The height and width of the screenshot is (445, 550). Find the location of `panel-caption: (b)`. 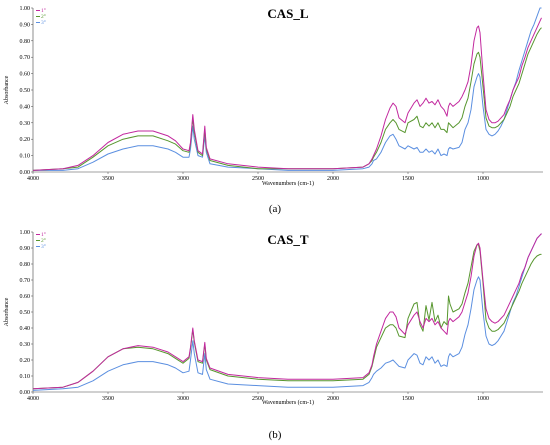

panel-caption: (b) is located at coordinates (275, 435).